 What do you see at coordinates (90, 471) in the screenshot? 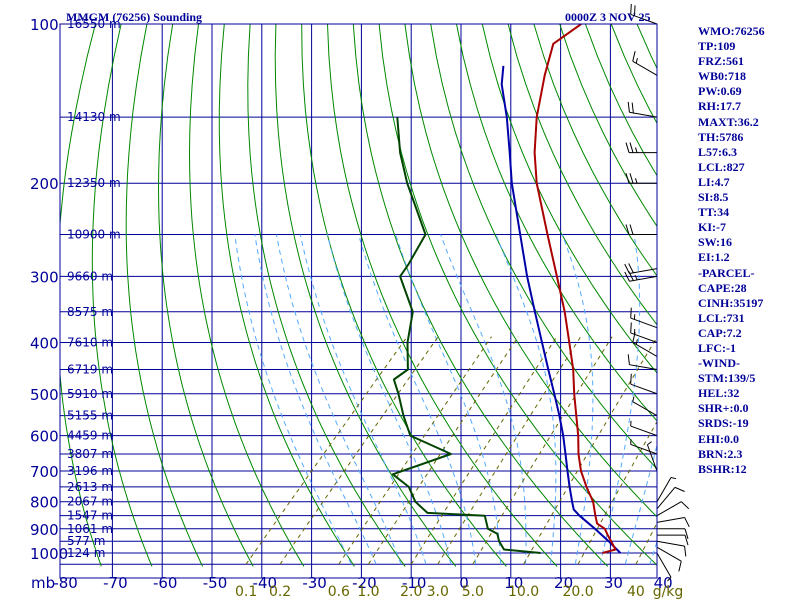
I see `height-label: 3196 m` at bounding box center [90, 471].